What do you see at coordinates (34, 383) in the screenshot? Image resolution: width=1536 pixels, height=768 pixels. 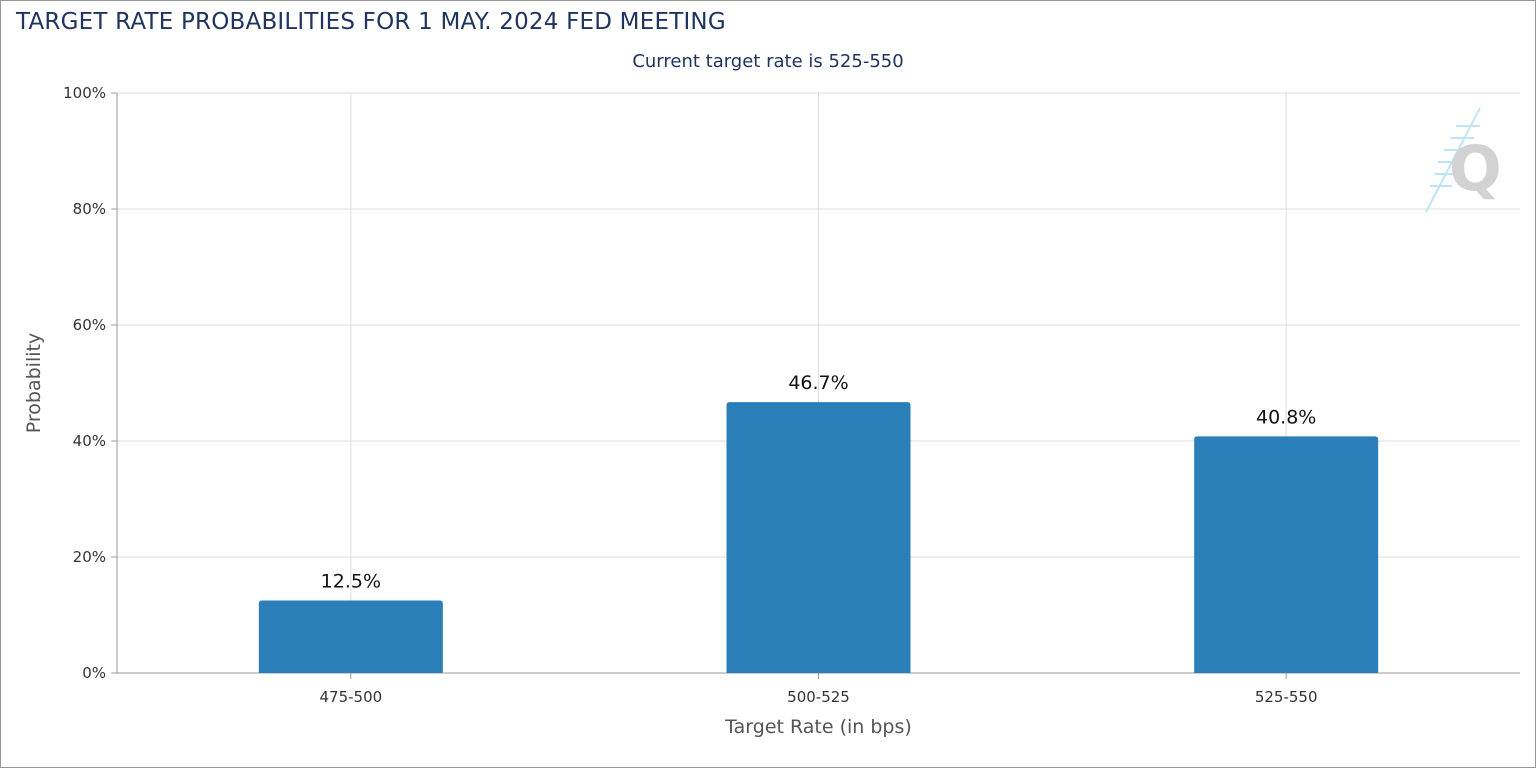 I see `y-axis-title: Probability` at bounding box center [34, 383].